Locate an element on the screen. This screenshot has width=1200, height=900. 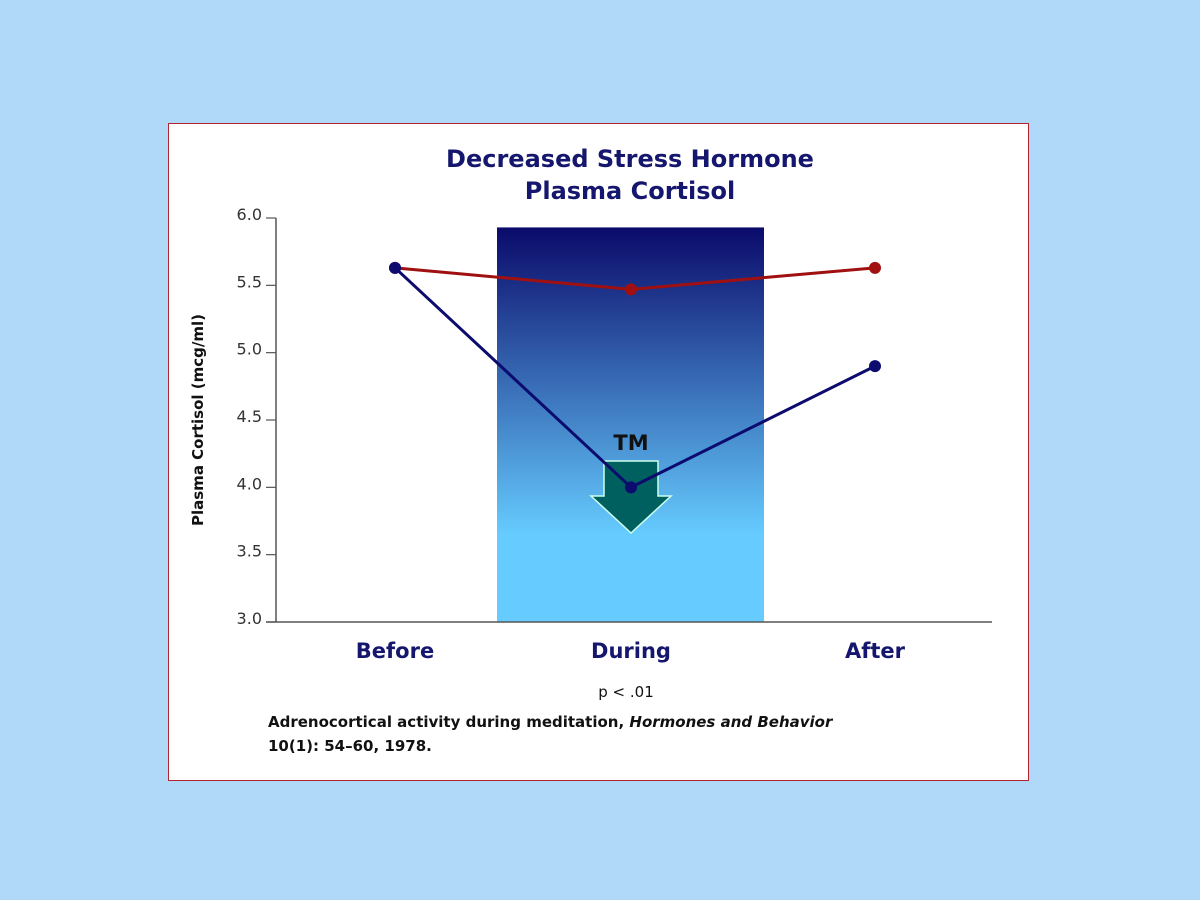
y-tick-label: 3.0 is located at coordinates (249, 618).